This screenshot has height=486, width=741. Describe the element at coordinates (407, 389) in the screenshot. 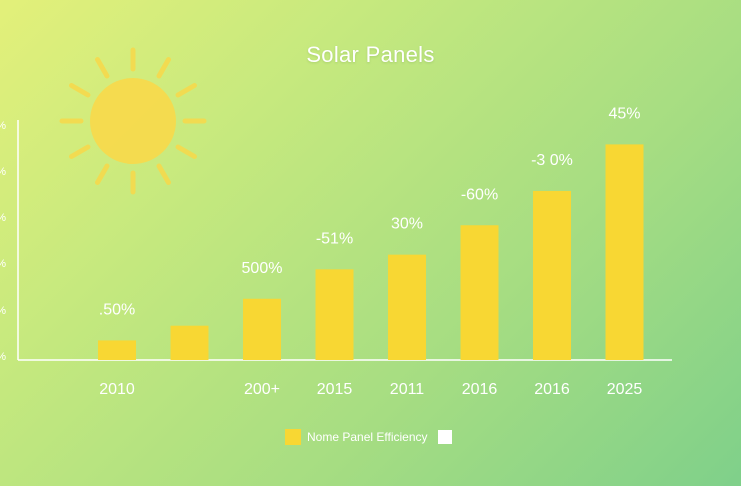

I see `x-tick-label: 2011` at that location.